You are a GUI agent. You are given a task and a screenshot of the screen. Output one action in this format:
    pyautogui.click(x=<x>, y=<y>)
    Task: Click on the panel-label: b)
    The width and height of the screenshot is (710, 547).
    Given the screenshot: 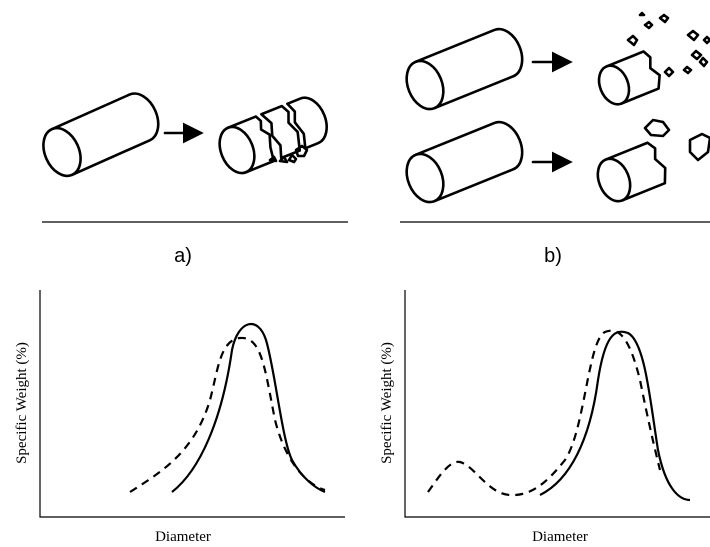 What is the action you would take?
    pyautogui.click(x=553, y=256)
    